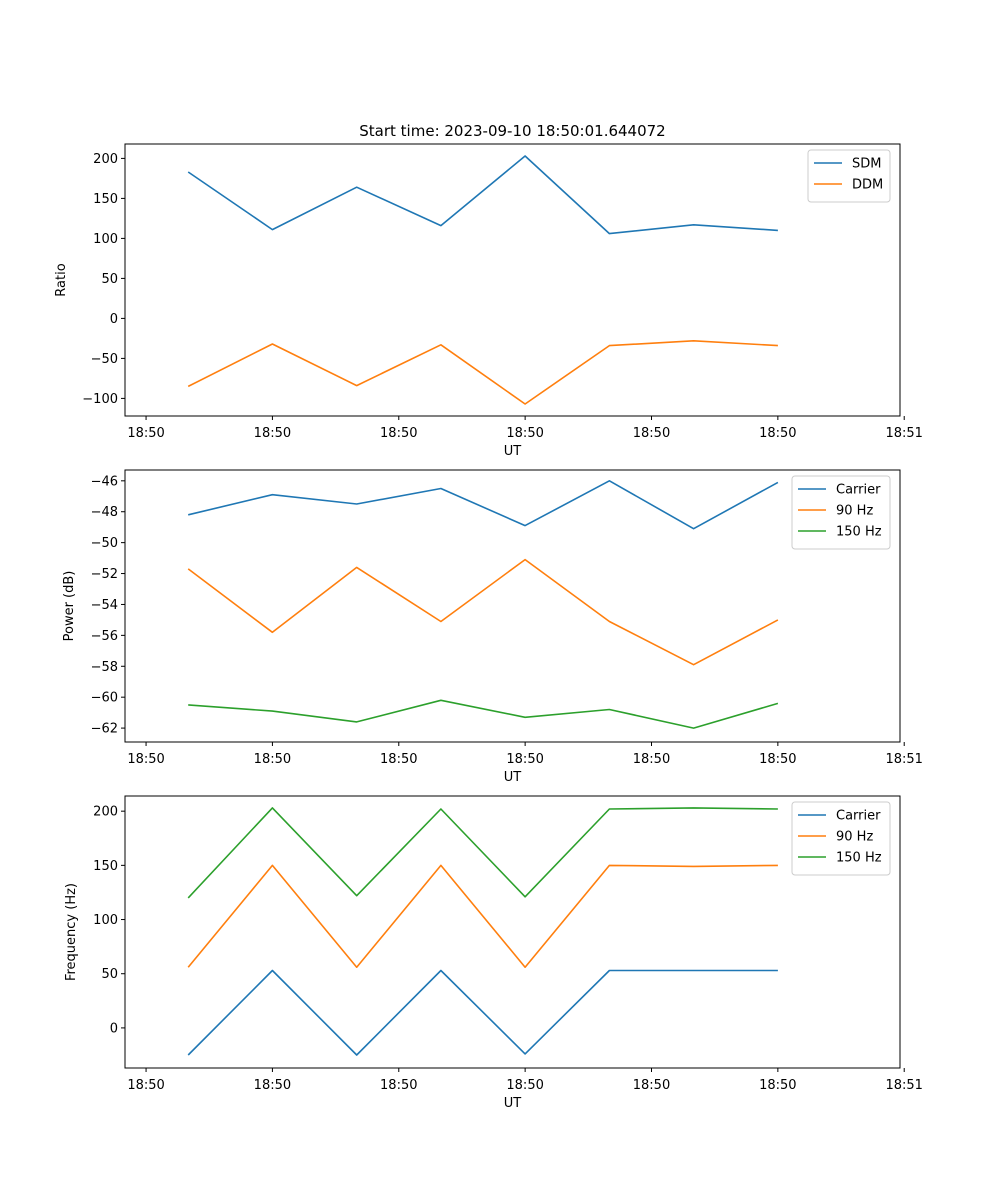 The height and width of the screenshot is (1200, 1000). Describe the element at coordinates (104, 667) in the screenshot. I see `y-tick-label: −58` at that location.